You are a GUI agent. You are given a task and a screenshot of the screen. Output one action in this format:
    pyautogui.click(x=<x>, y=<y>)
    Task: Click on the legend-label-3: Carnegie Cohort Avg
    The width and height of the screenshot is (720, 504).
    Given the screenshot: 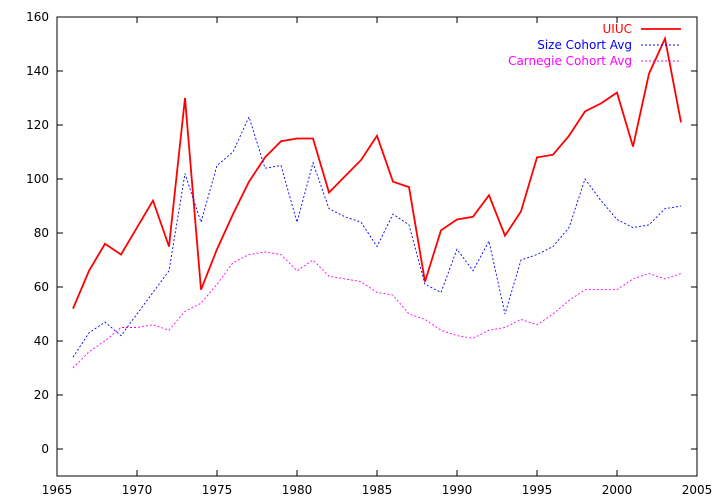 What is the action you would take?
    pyautogui.click(x=570, y=61)
    